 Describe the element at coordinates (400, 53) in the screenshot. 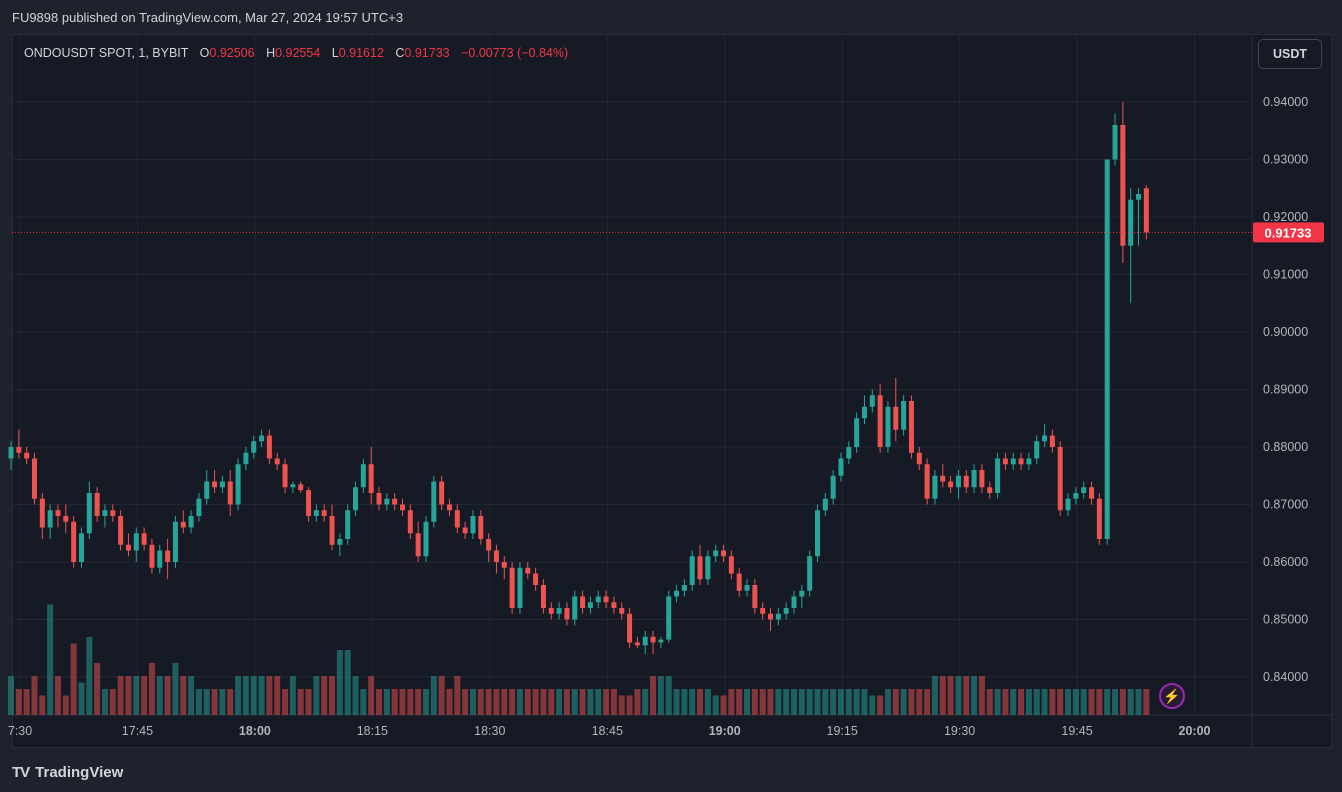

I see `close-key: C` at that location.